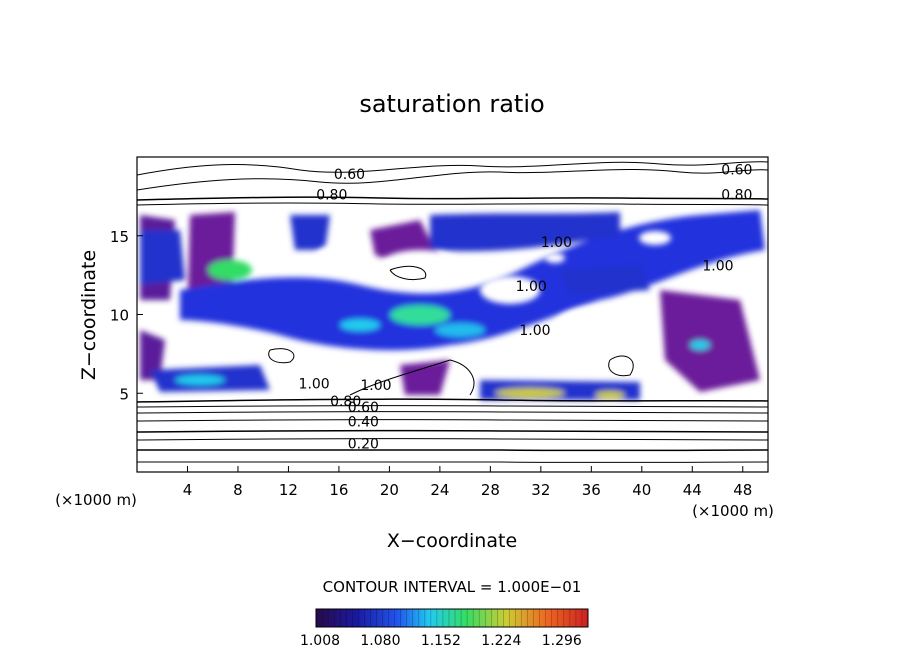 Image resolution: width=904 pixels, height=654 pixels. I want to click on y-tick-label: 10, so click(119, 316).